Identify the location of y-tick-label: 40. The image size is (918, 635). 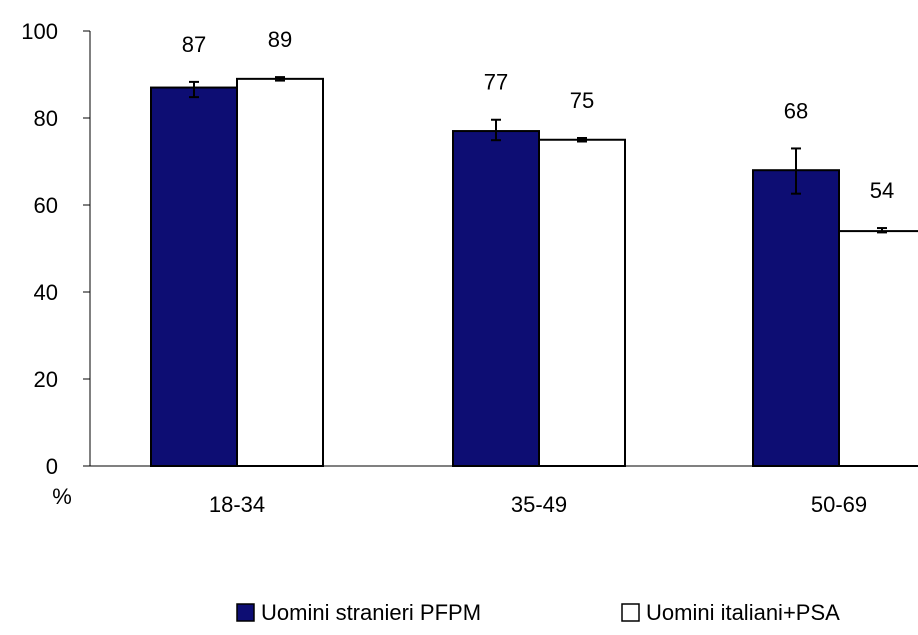
(46, 292).